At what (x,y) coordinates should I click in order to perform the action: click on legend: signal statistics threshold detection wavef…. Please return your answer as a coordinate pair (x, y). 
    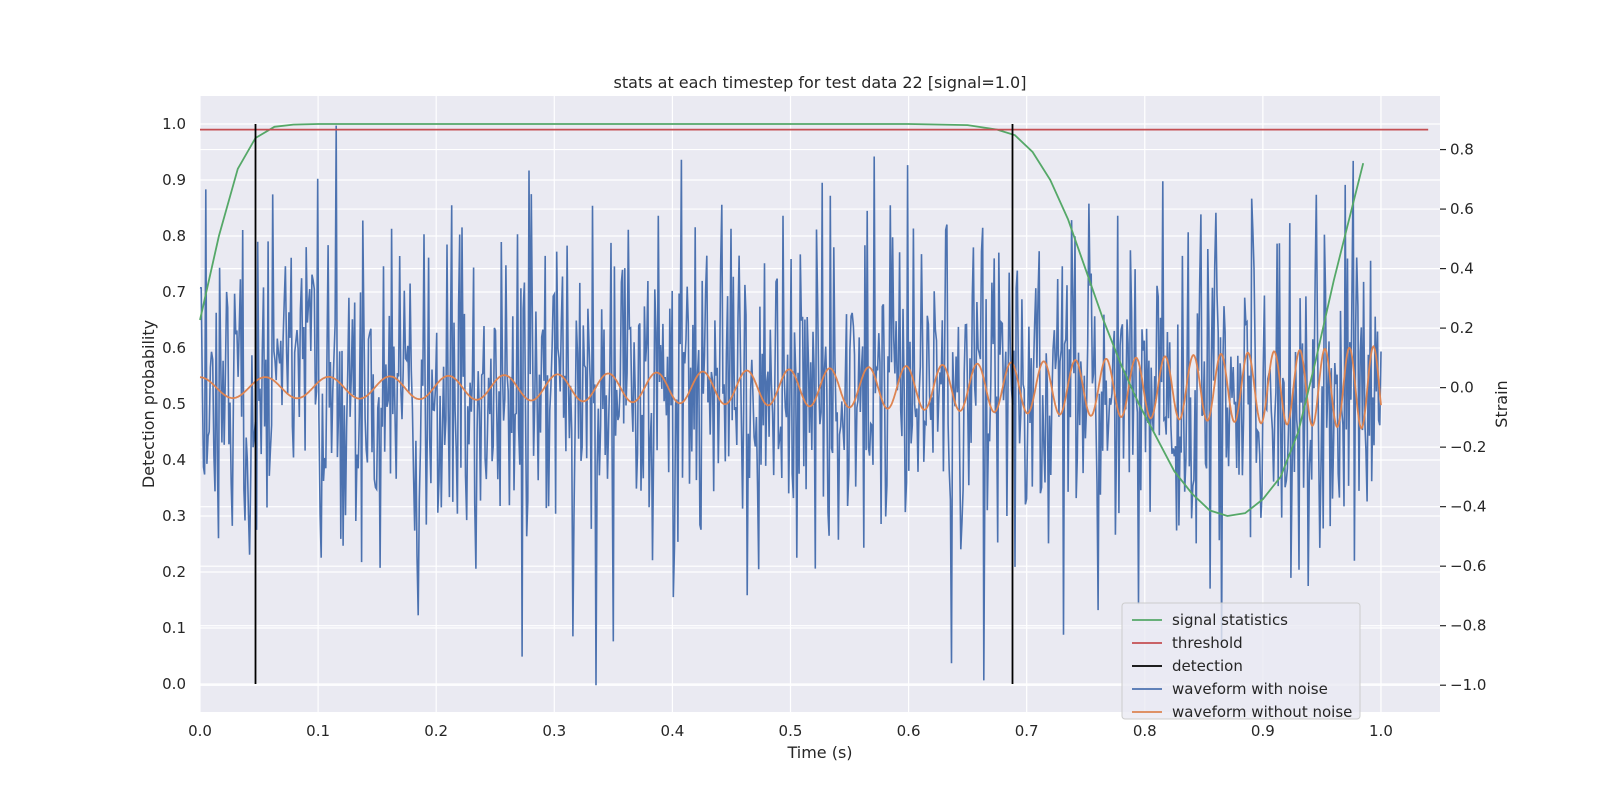
    Looking at the image, I should click on (1241, 661).